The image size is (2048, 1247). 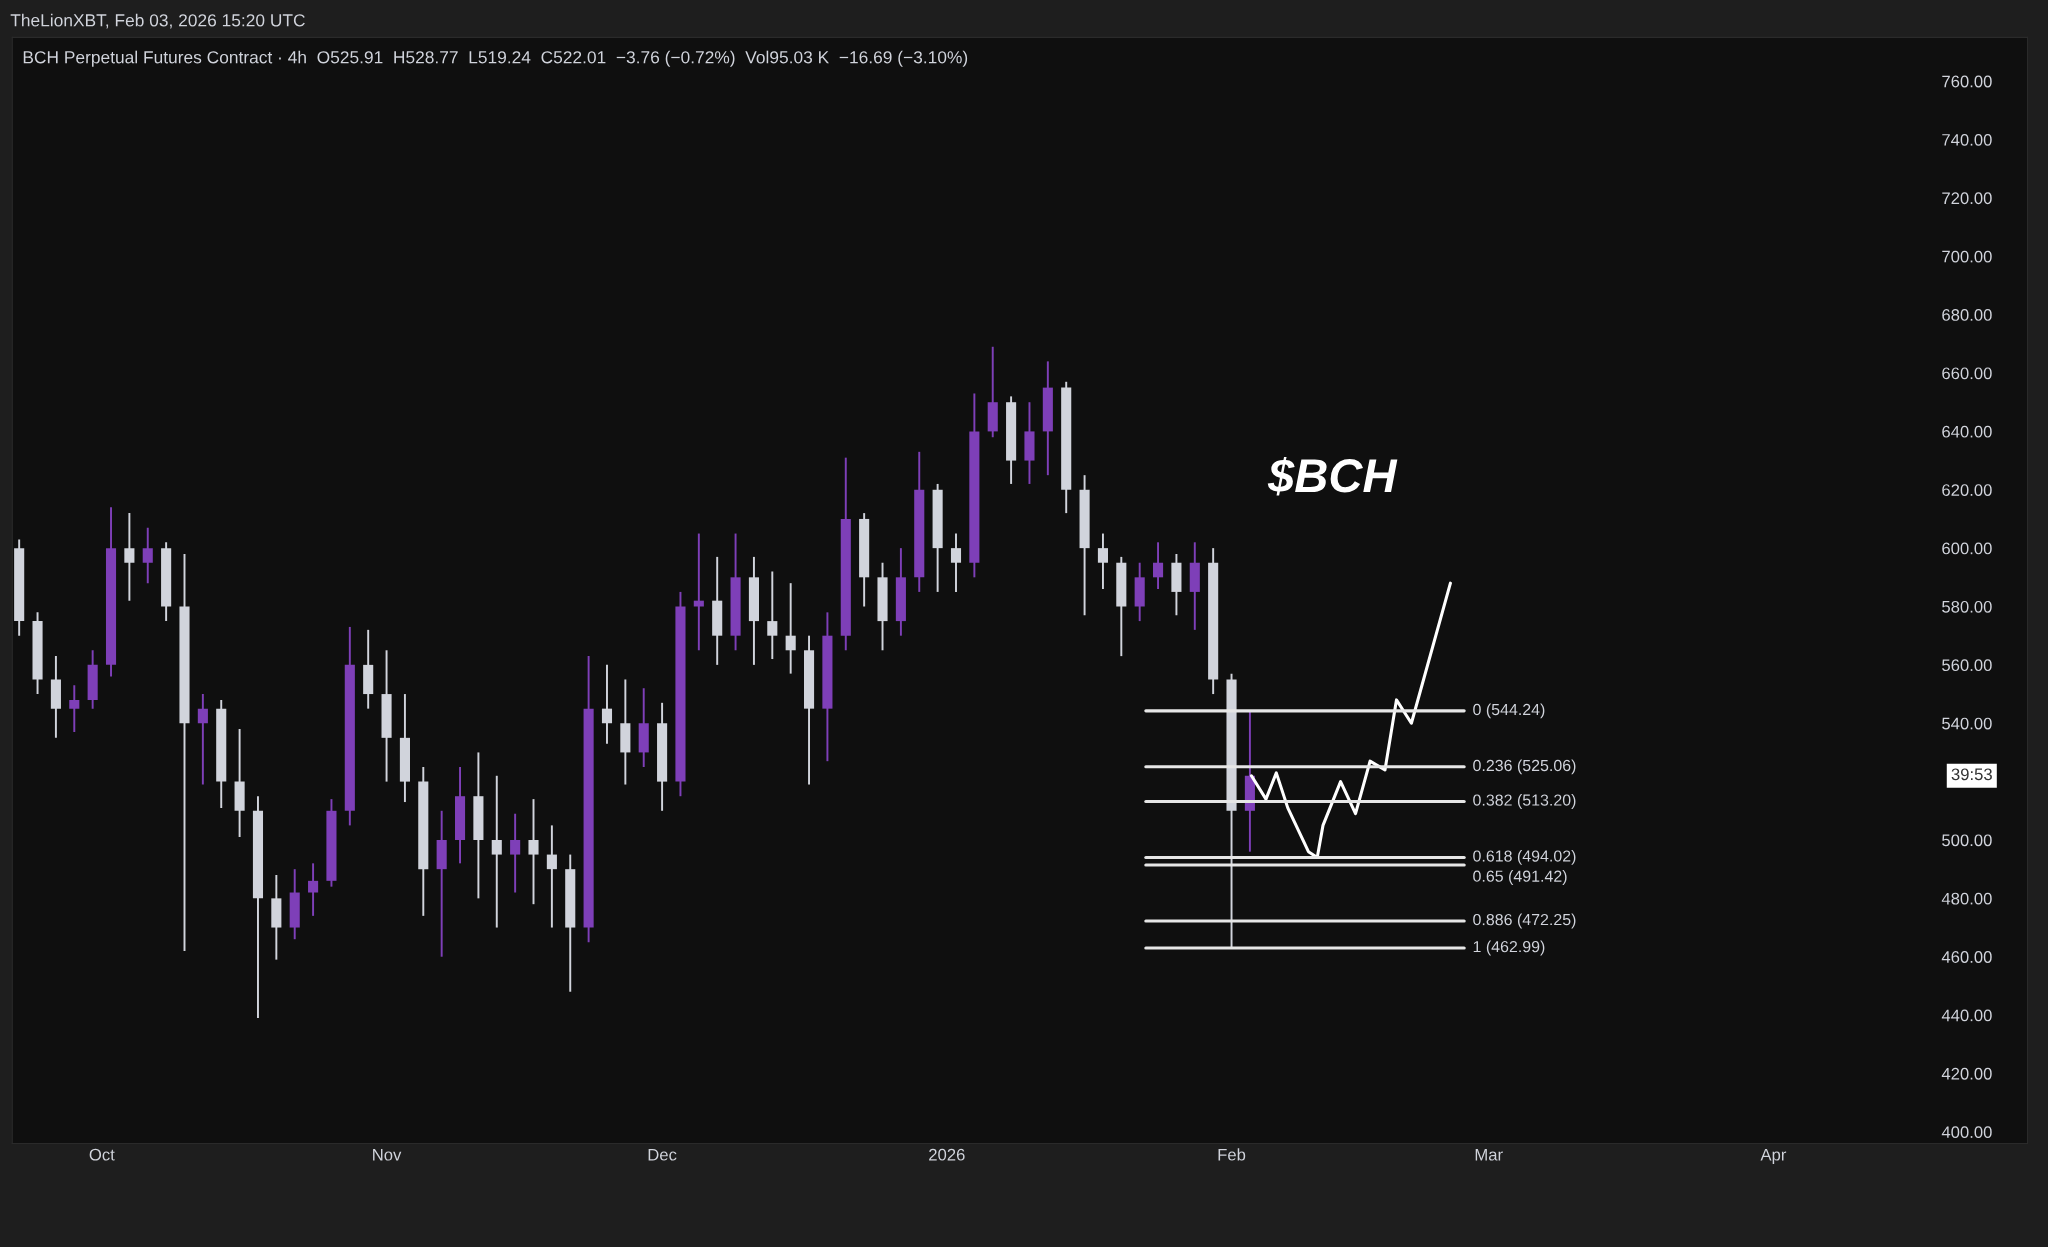 What do you see at coordinates (1966, 1015) in the screenshot?
I see `y-tick-label: 440.00` at bounding box center [1966, 1015].